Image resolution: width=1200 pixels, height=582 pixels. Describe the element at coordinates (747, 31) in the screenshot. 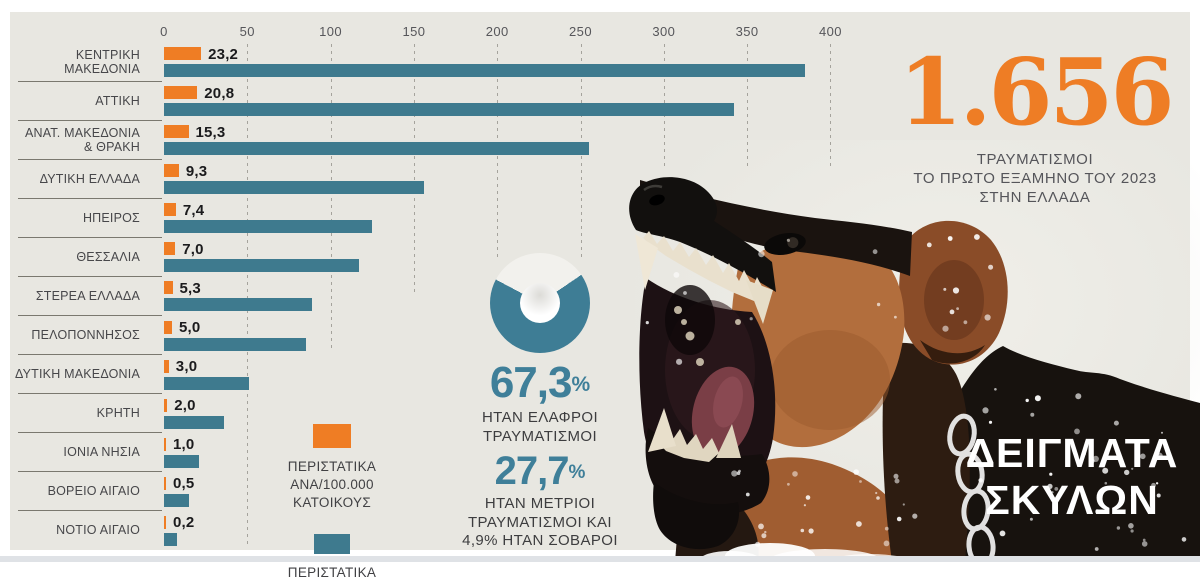

I see `x-tick-350: 350` at that location.